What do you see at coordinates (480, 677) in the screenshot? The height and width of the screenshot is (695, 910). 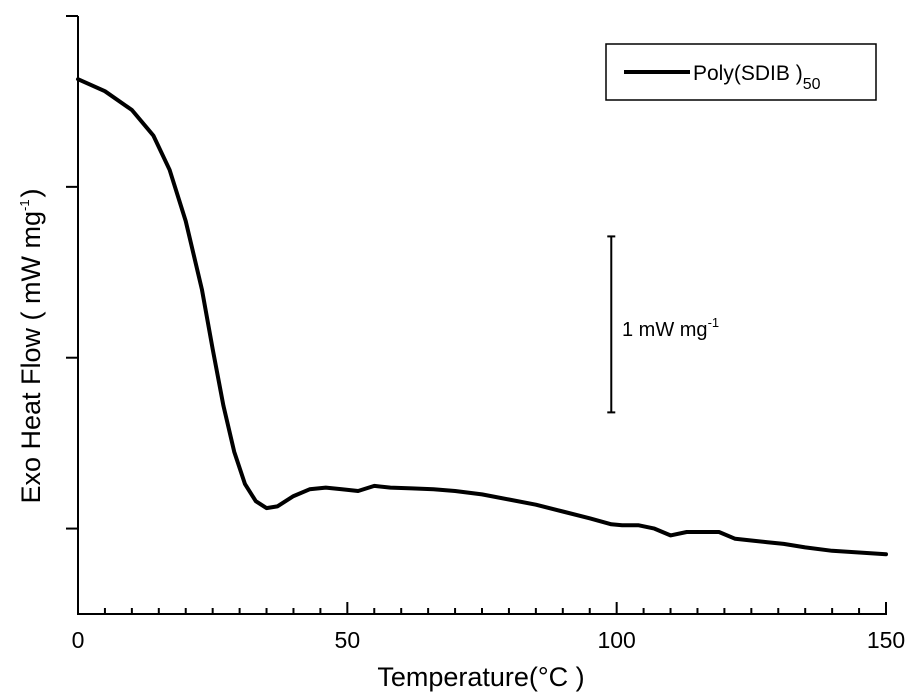 I see `x-axis-title: Temperature(°C )` at bounding box center [480, 677].